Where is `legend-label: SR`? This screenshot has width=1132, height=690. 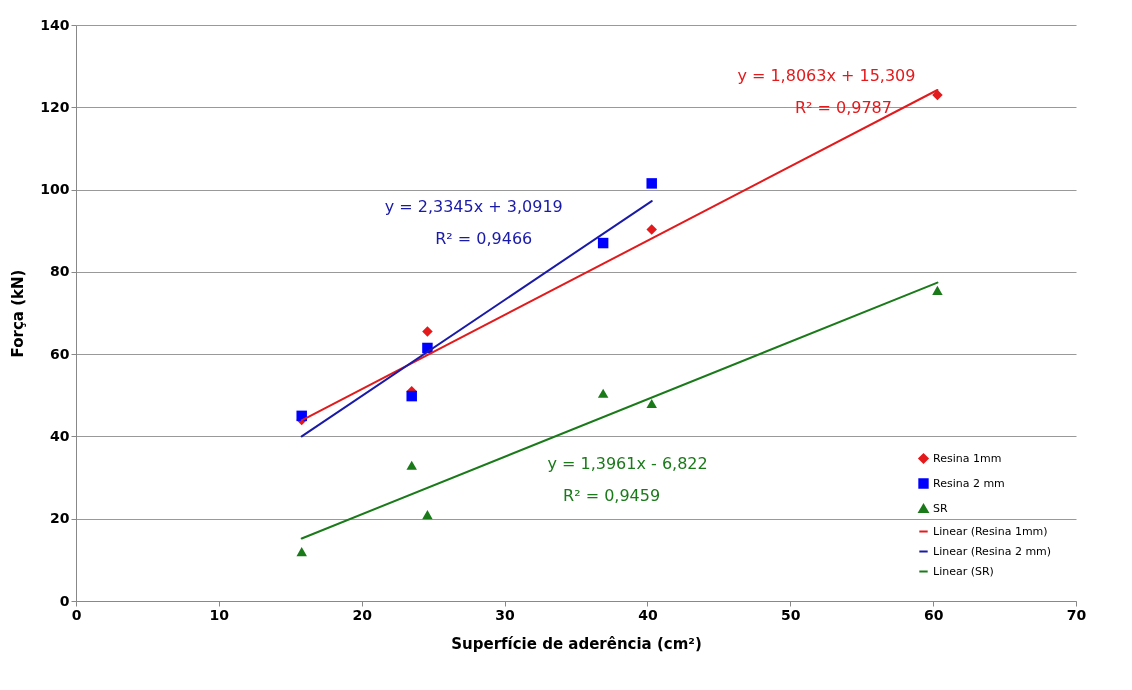
legend-label: SR is located at coordinates (940, 508).